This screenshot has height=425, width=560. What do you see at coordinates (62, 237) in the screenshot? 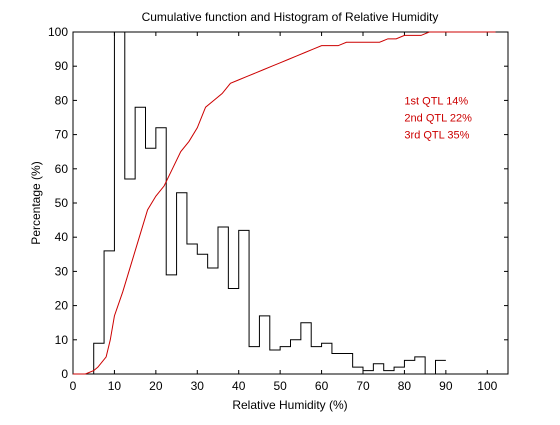
I see `y-tick-label-4: 40` at bounding box center [62, 237].